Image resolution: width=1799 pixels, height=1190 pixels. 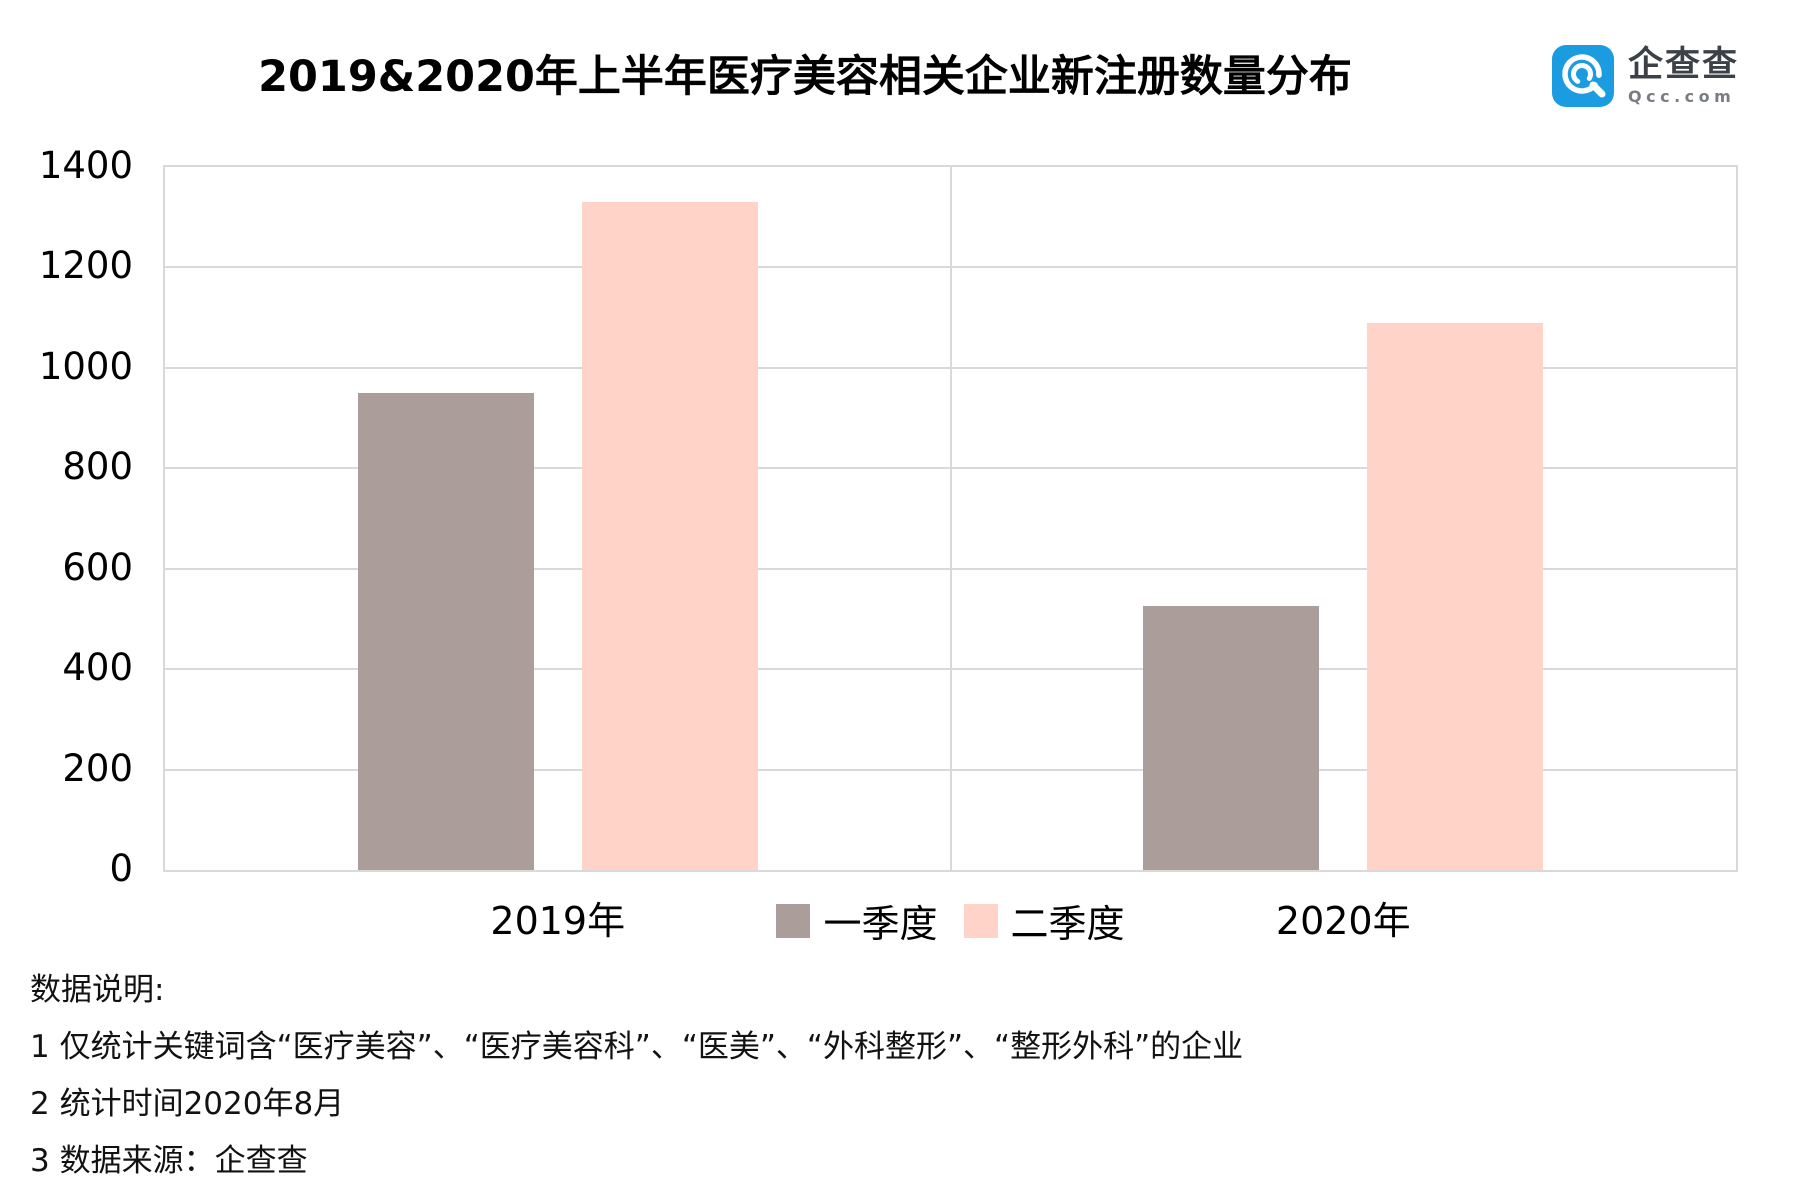 I want to click on y-tick-label-1200: 1200, so click(x=85, y=266).